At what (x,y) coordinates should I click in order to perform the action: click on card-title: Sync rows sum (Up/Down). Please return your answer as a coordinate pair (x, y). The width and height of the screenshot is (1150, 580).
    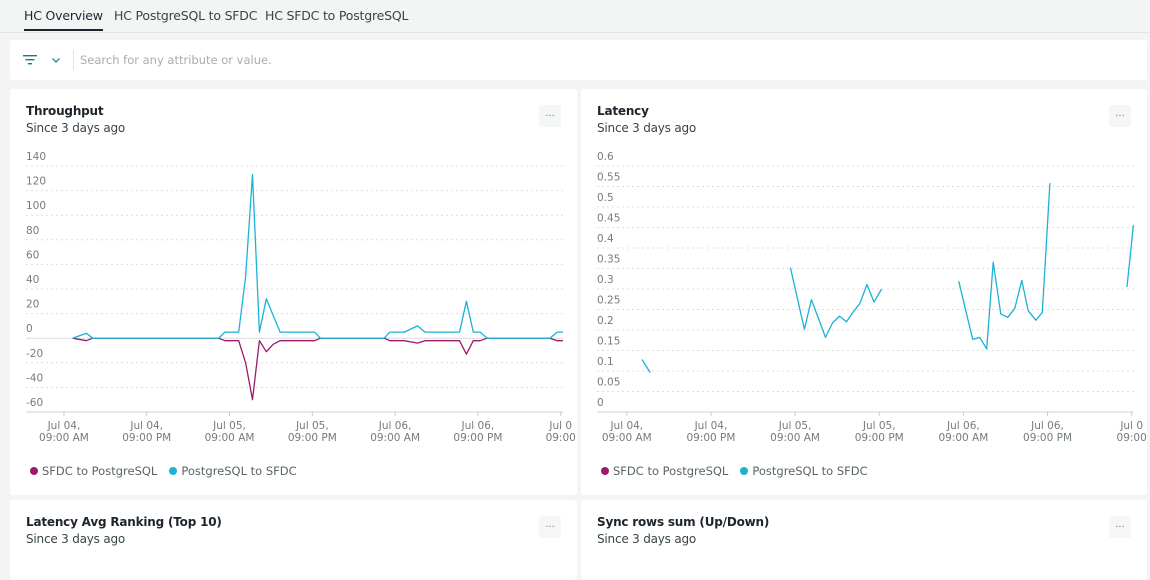
    Looking at the image, I should click on (683, 522).